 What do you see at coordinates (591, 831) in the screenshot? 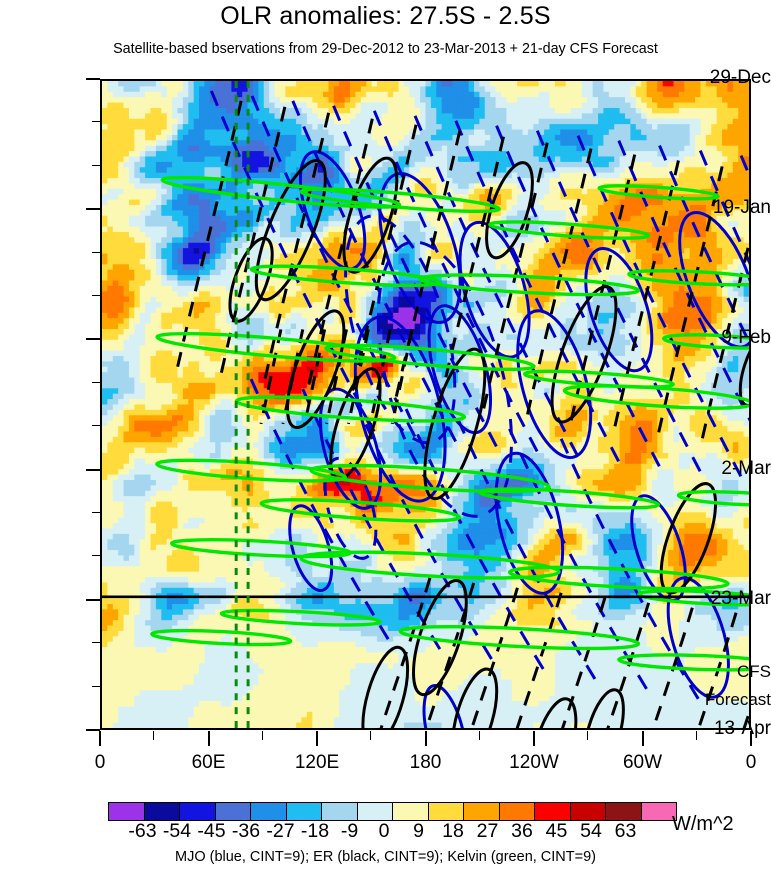
I see `colorbar-tick-label: 54` at bounding box center [591, 831].